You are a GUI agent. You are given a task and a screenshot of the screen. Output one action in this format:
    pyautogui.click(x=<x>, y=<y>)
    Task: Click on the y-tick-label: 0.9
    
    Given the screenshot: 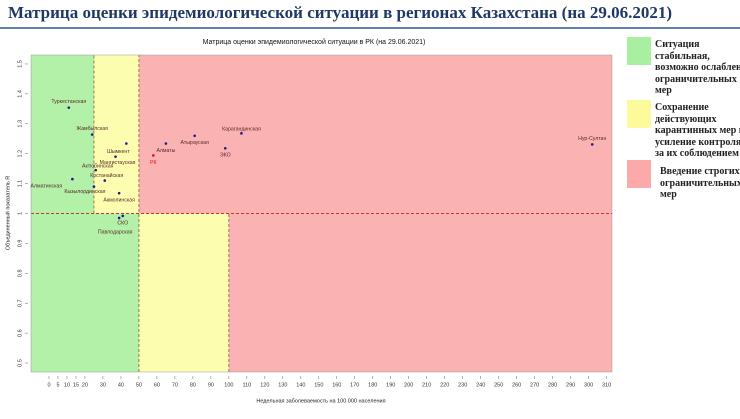 What is the action you would take?
    pyautogui.click(x=20, y=244)
    